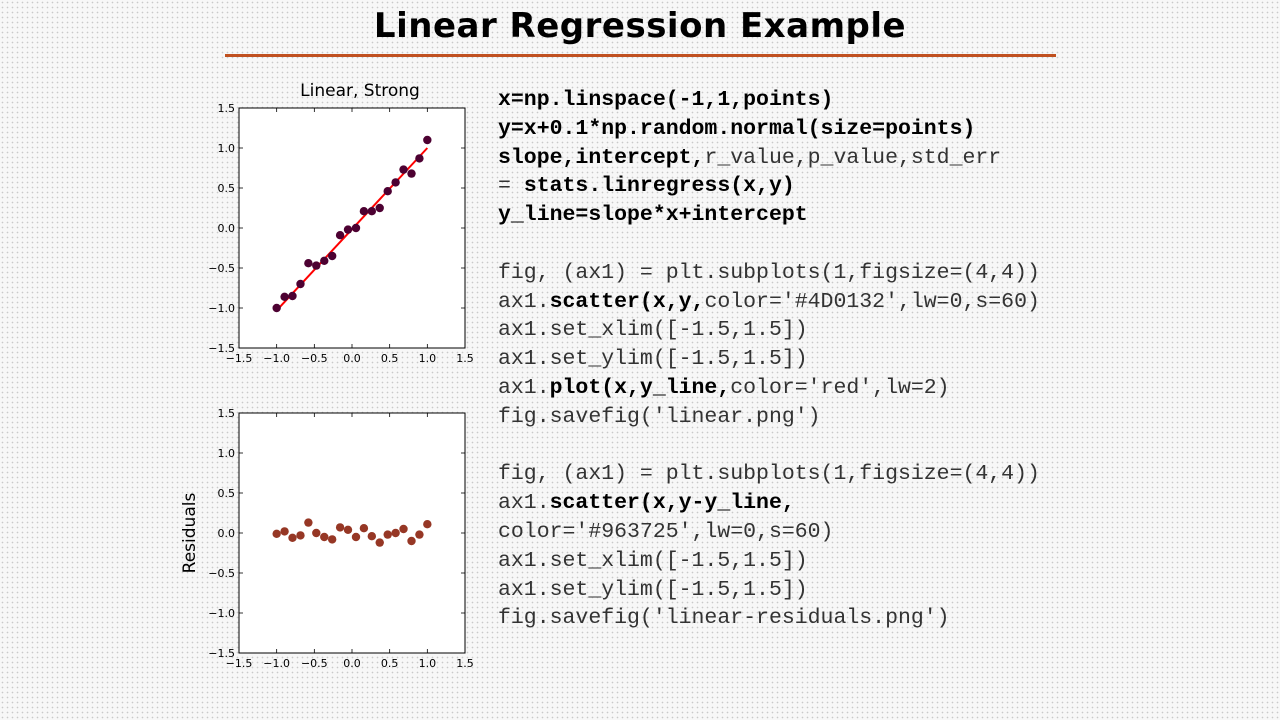 This screenshot has width=1280, height=720. Describe the element at coordinates (724, 387) in the screenshot. I see `code-line-10: ax1.plot(x,y_line,color='red',lw=2)` at that location.